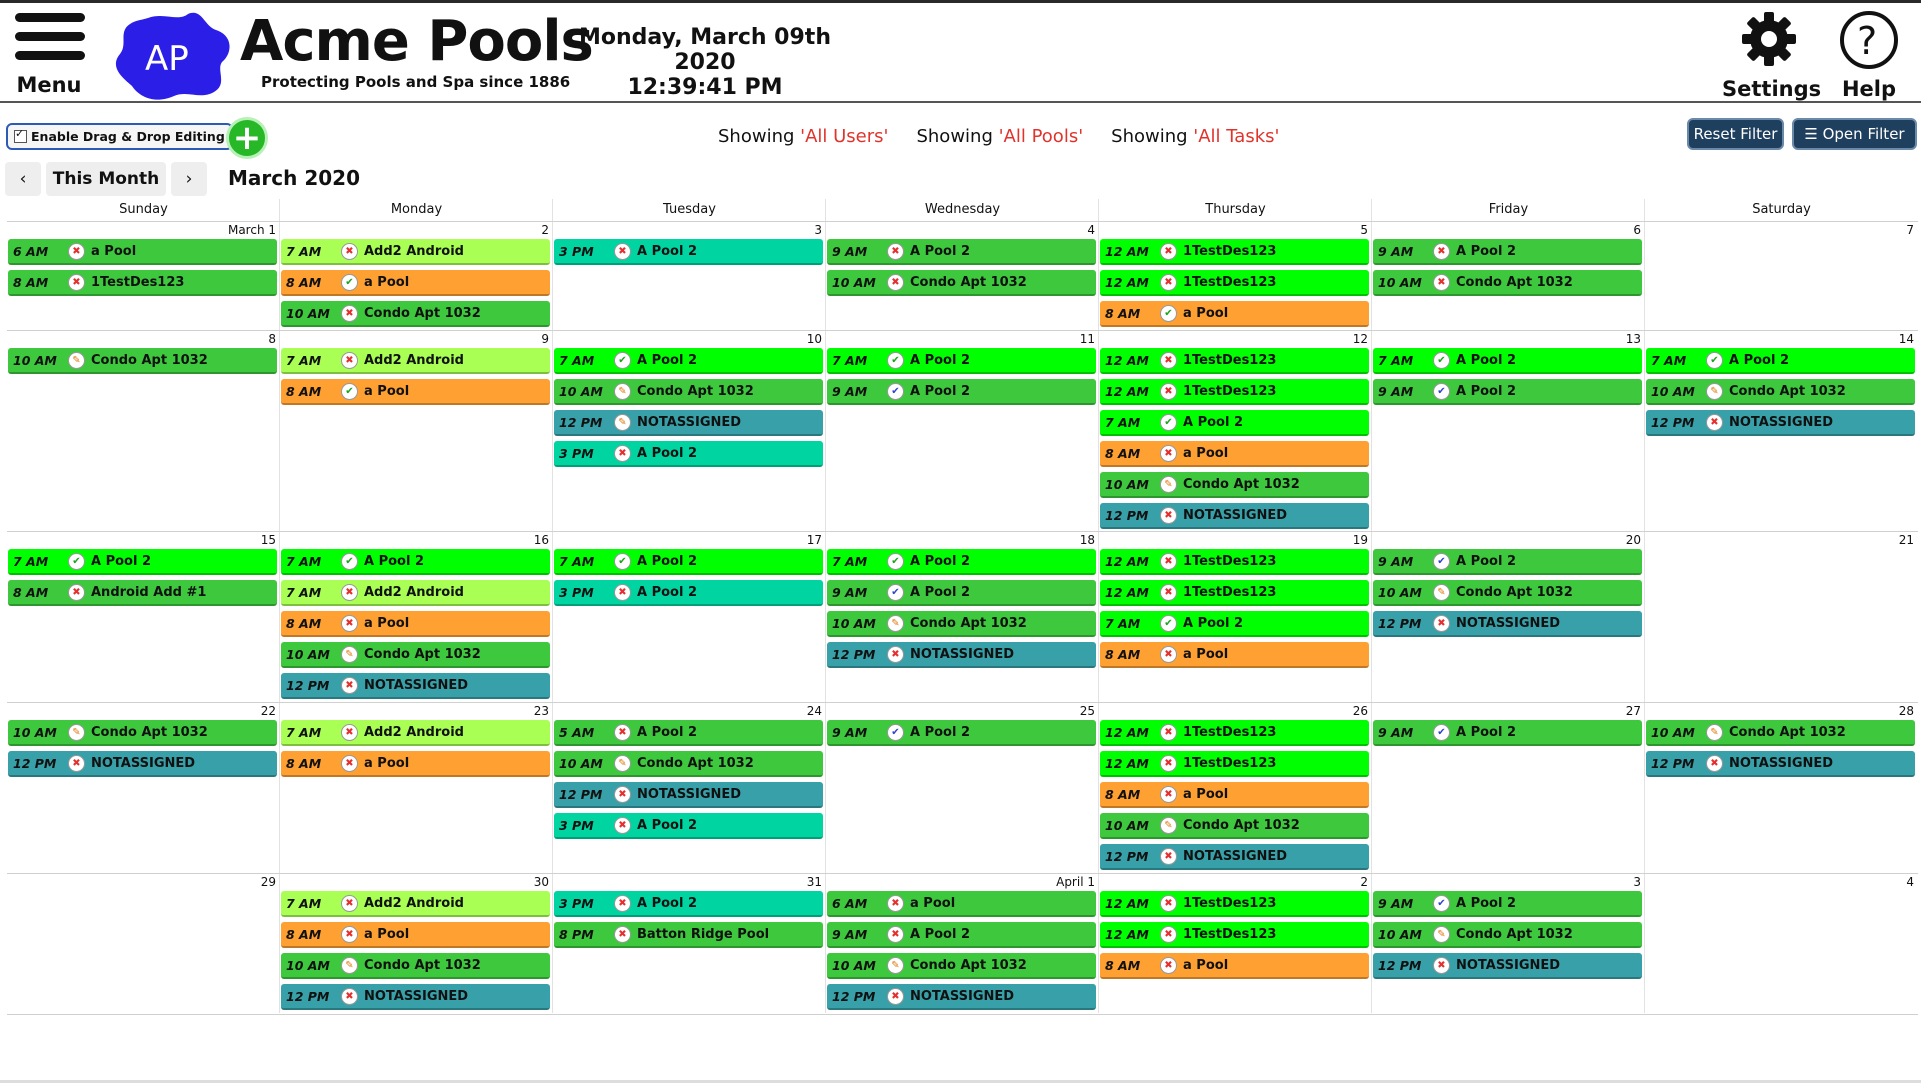 Image resolution: width=1921 pixels, height=1086 pixels. I want to click on next-month-button: ›, so click(189, 179).